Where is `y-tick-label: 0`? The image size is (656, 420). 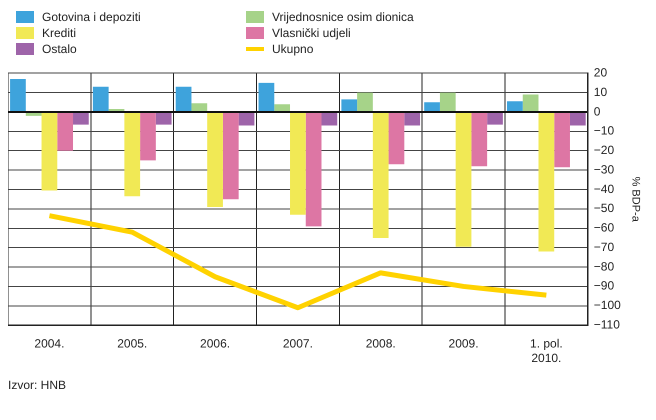
y-tick-label: 0 is located at coordinates (597, 111).